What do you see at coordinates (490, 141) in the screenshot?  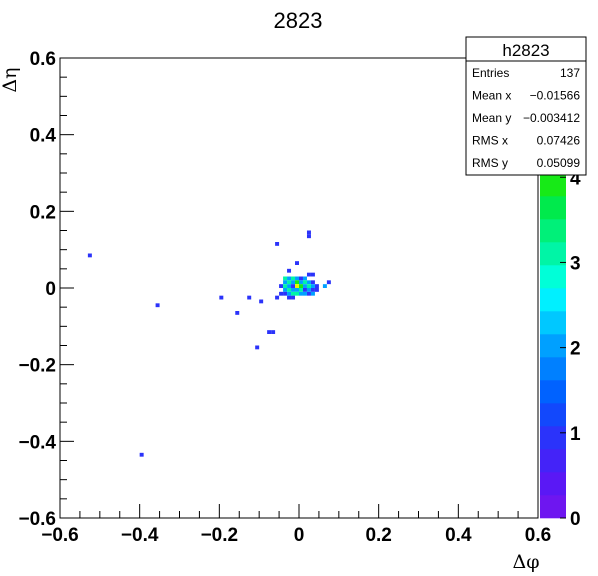 I see `stats-row-label: RMS x` at bounding box center [490, 141].